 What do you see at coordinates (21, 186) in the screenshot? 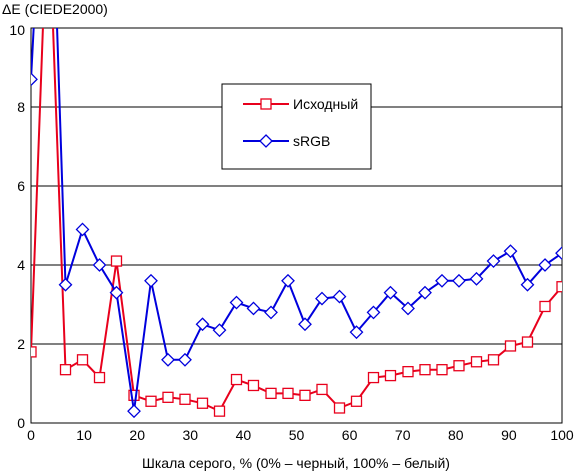
I see `y-tick-label: 6` at bounding box center [21, 186].